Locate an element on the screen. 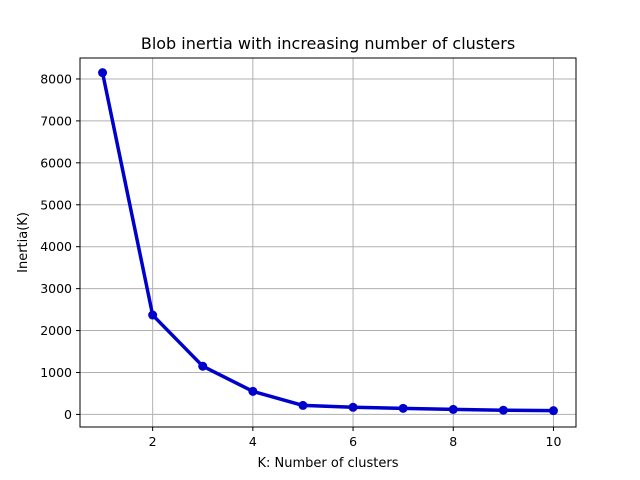  x-tick-label: 6 is located at coordinates (353, 441).